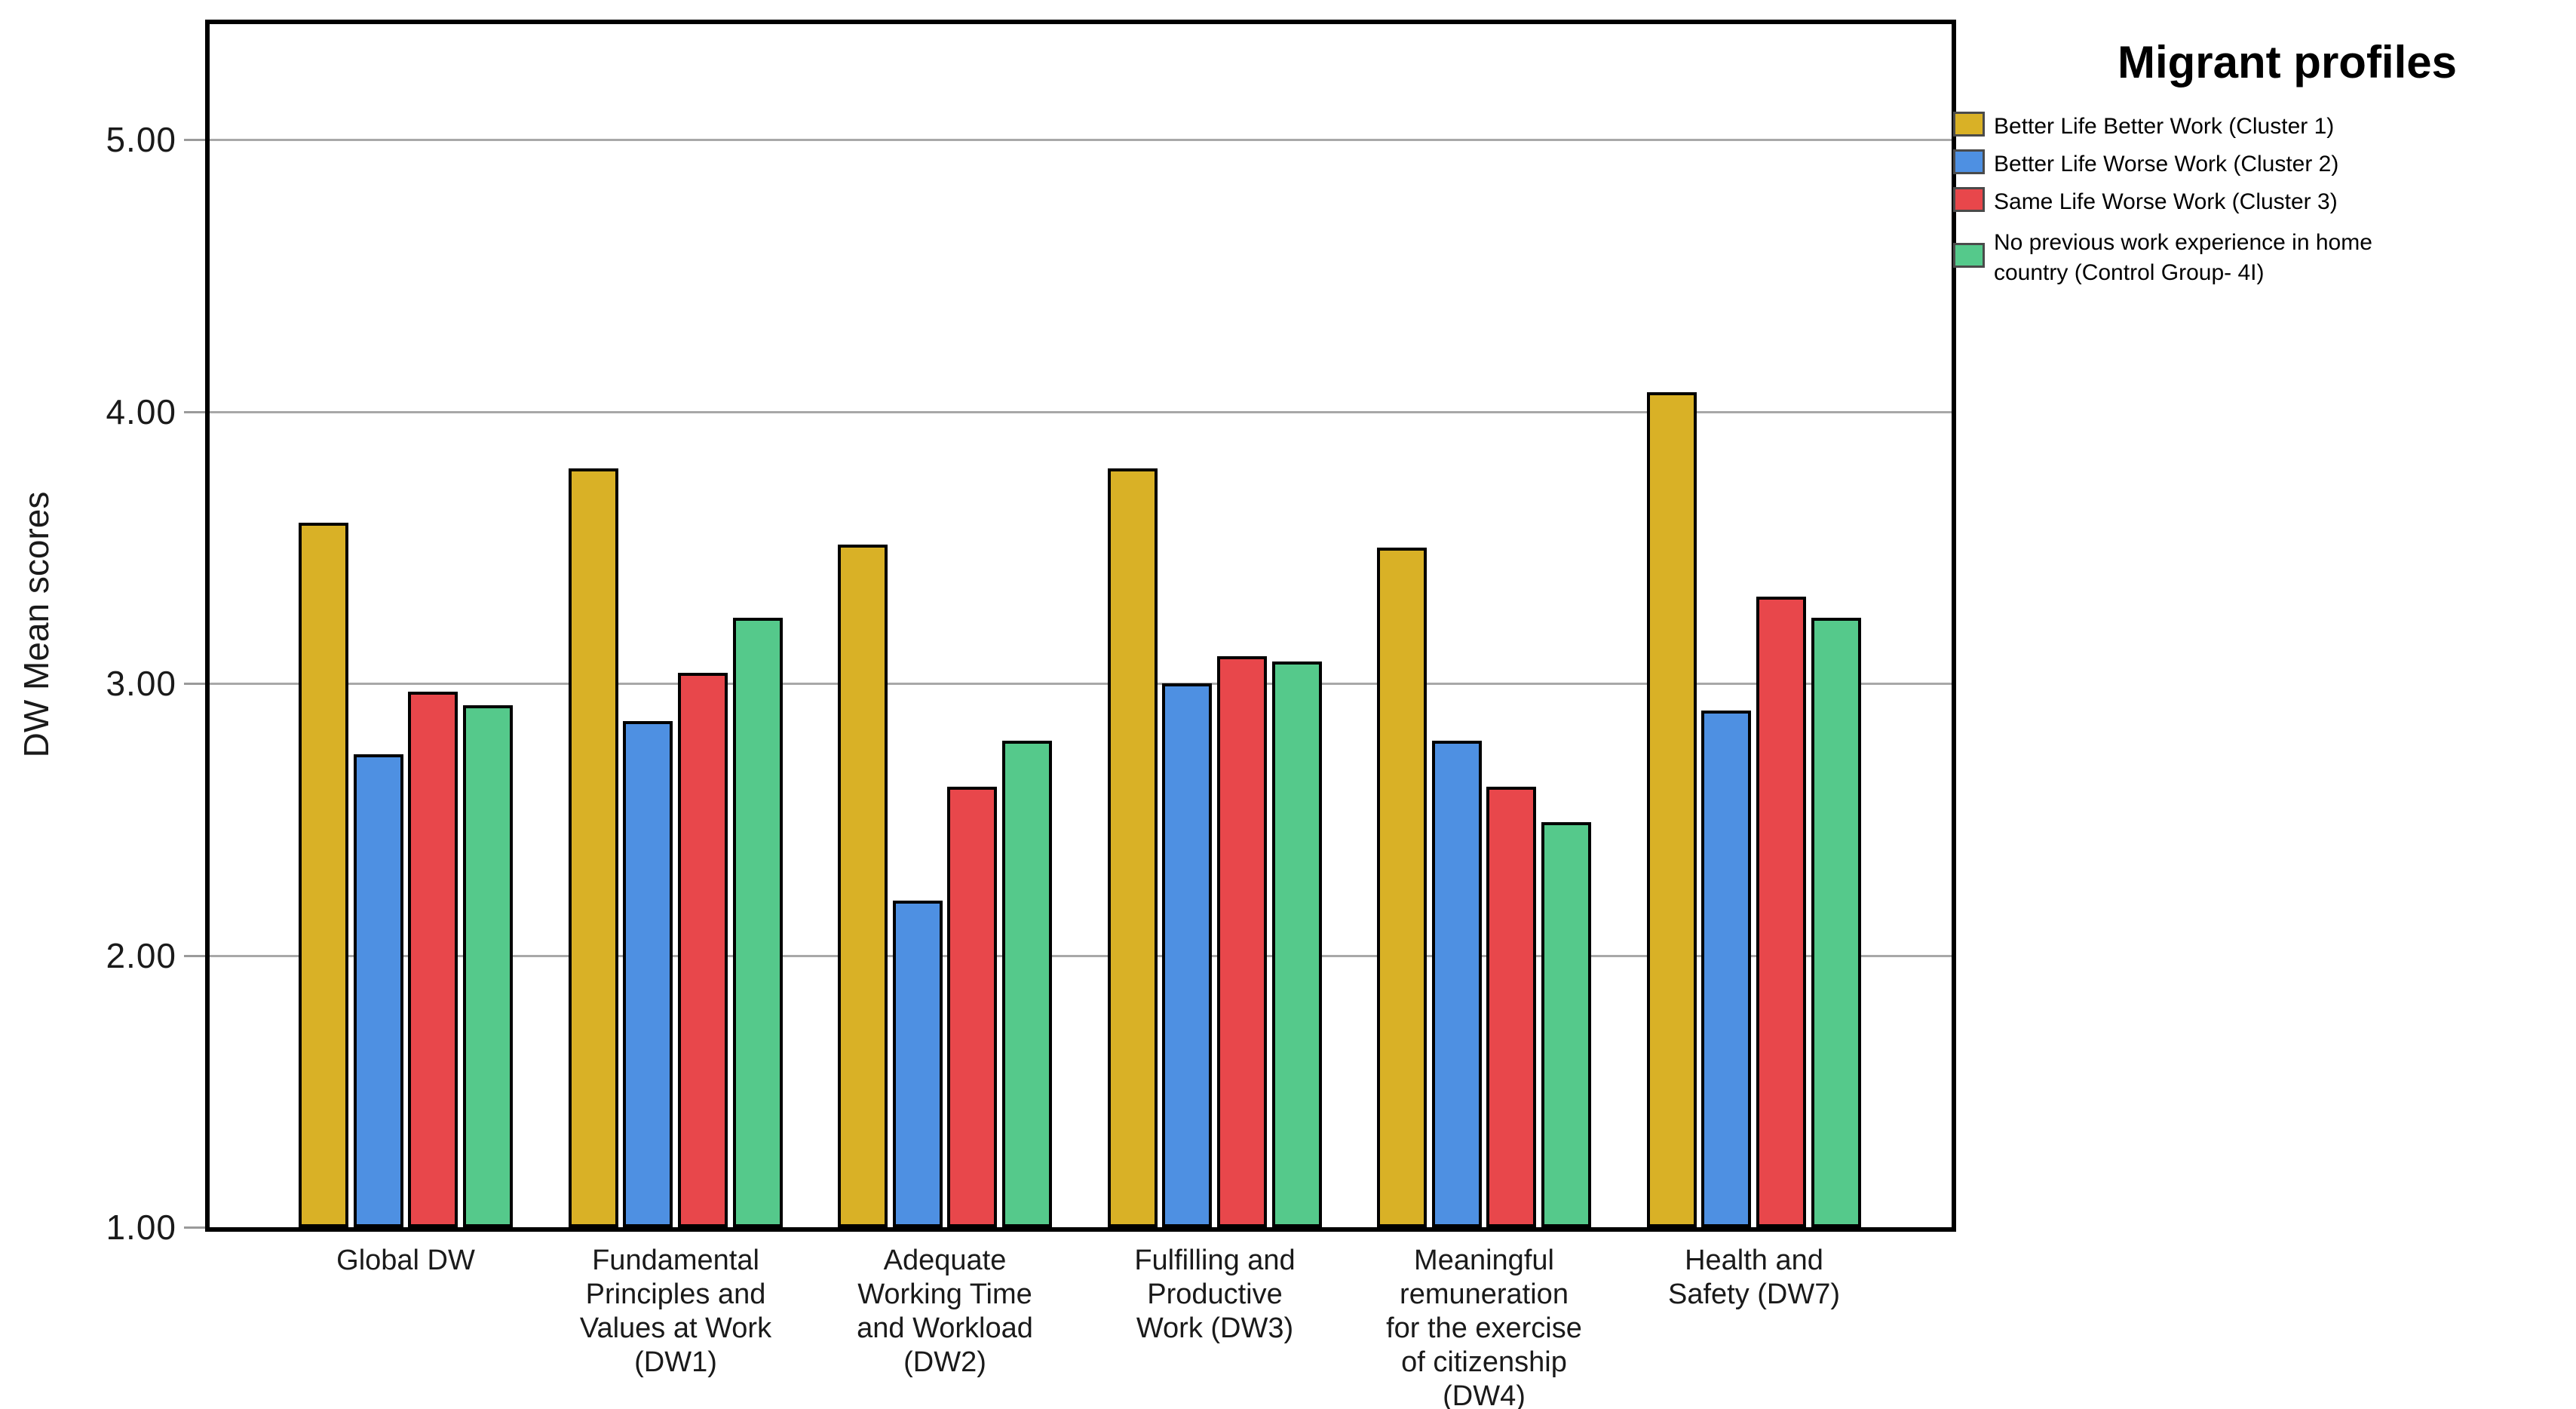 The height and width of the screenshot is (1409, 2576). Describe the element at coordinates (323, 875) in the screenshot. I see `bar-cluster1-category1` at that location.